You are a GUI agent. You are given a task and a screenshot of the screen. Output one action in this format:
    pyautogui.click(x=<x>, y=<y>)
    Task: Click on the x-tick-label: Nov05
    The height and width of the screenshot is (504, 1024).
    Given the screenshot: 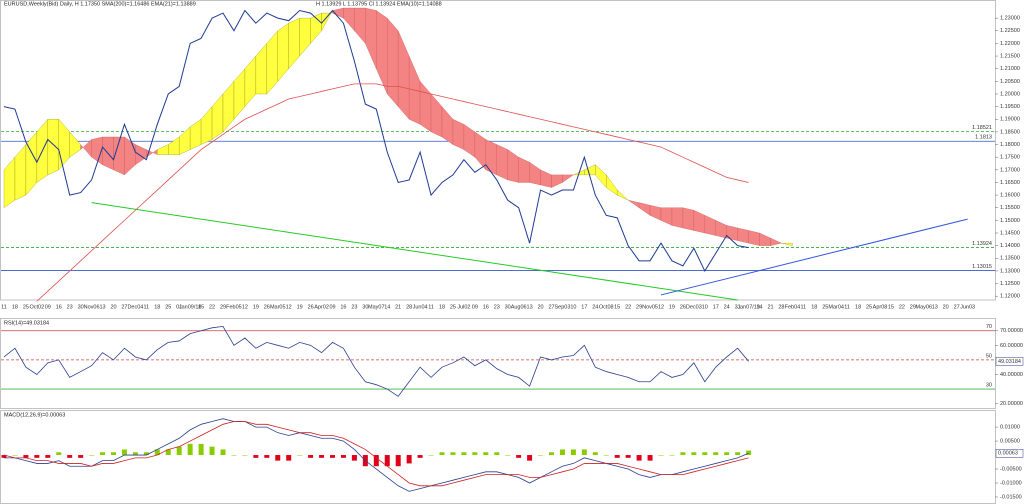 What is the action you would take?
    pyautogui.click(x=650, y=307)
    